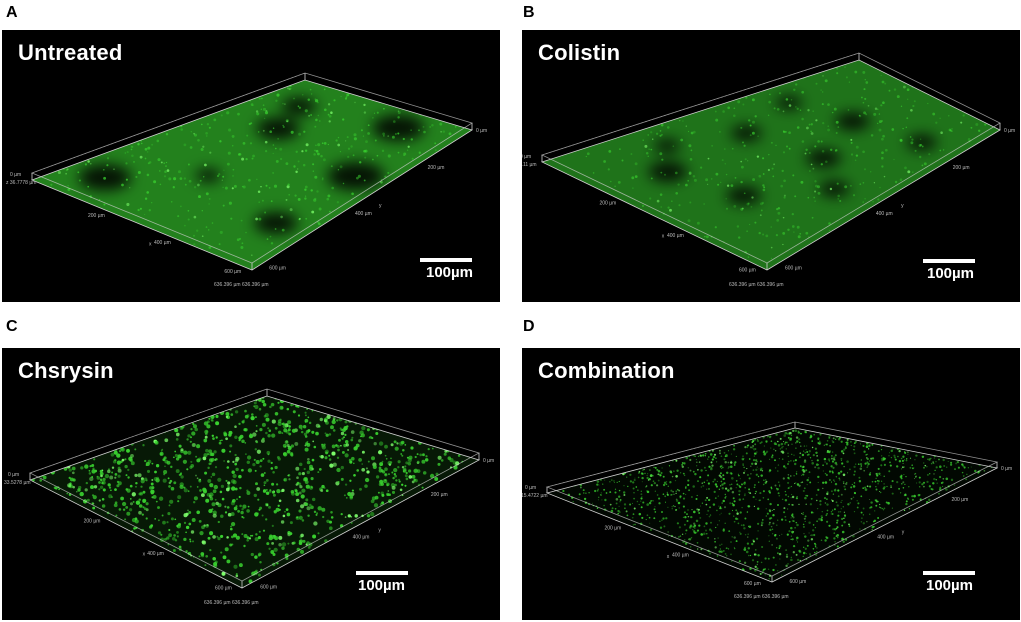  What do you see at coordinates (92, 521) in the screenshot?
I see `axis-label-x-0: 200 µm` at bounding box center [92, 521].